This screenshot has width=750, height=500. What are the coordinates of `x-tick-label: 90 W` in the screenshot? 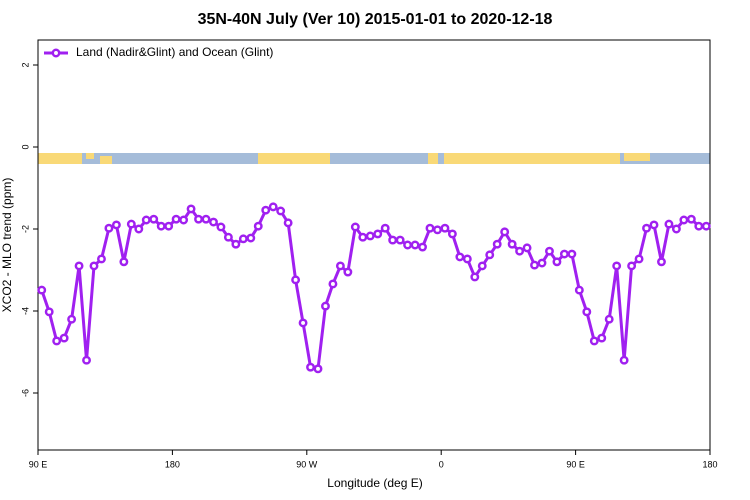 It's located at (307, 464).